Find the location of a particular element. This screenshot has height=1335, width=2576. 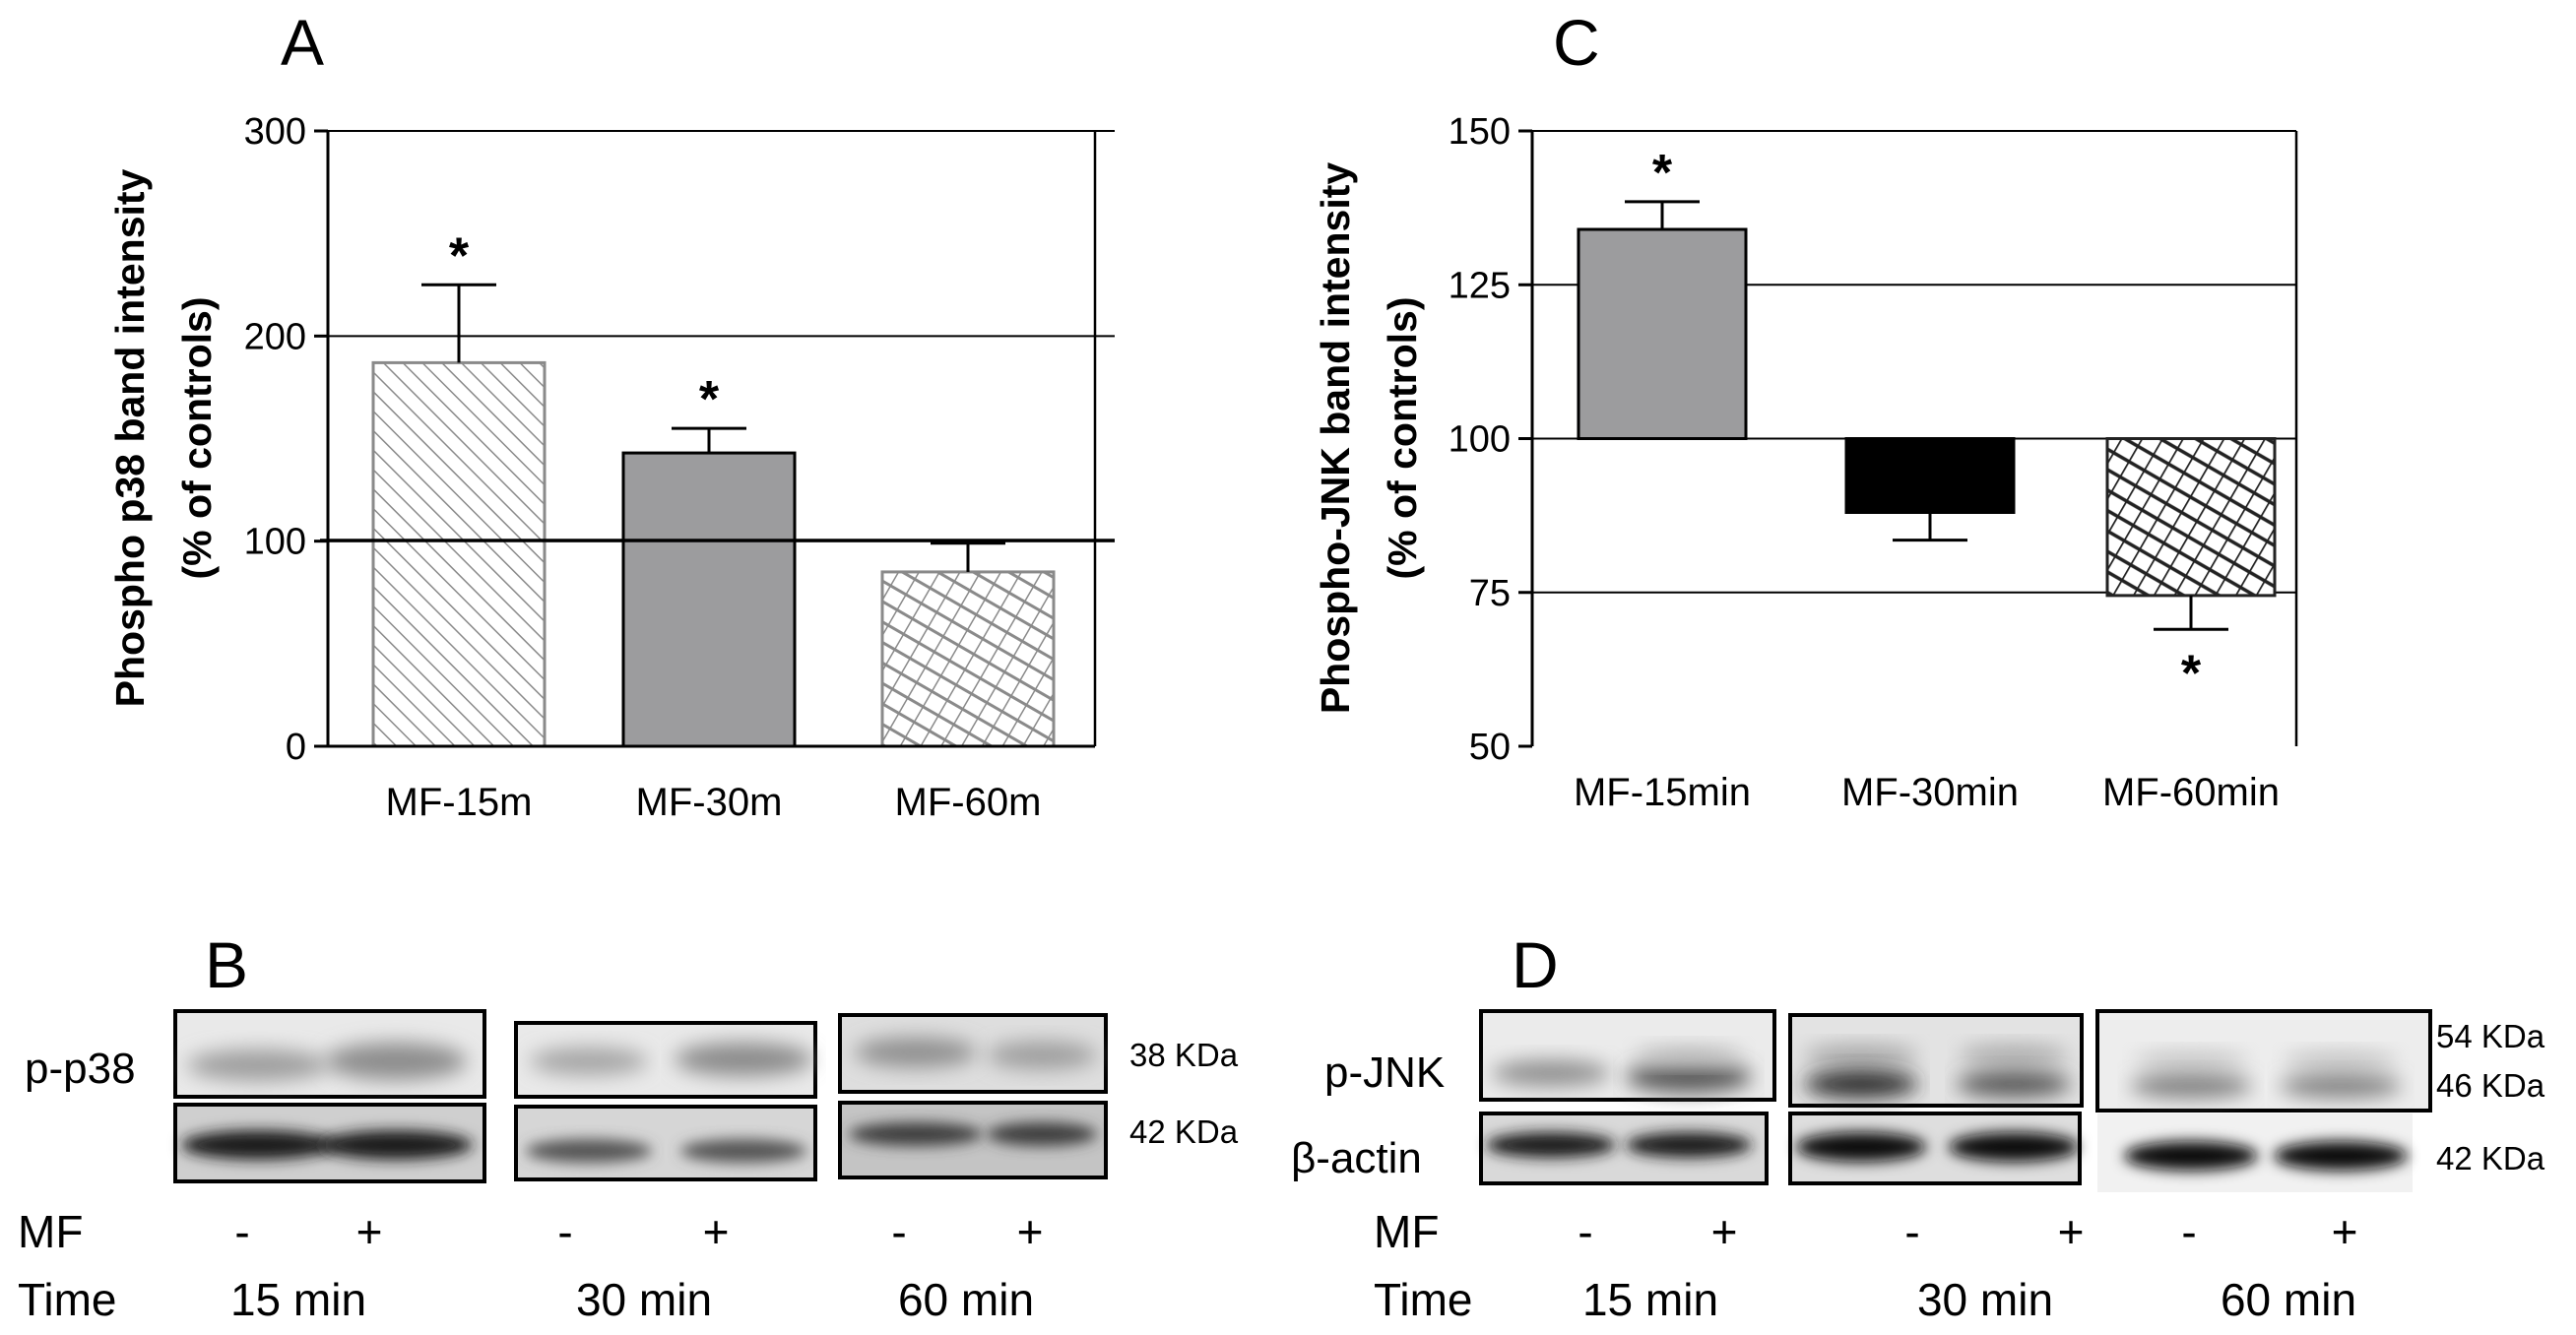

blot-b-time-label: Time is located at coordinates (67, 1299).